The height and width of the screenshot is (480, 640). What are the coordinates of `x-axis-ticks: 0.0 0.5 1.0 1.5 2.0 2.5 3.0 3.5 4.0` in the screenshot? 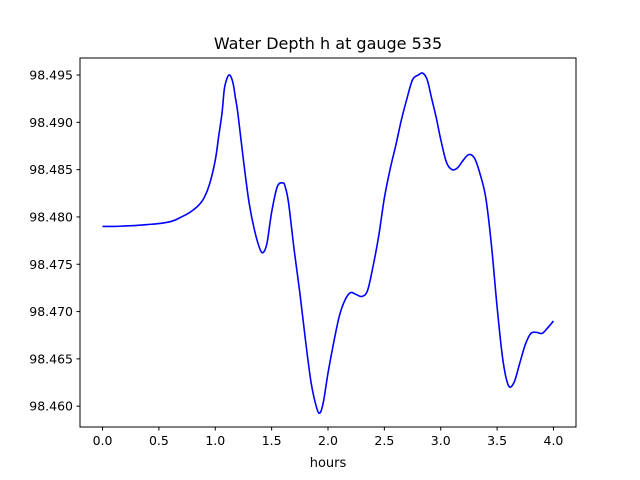 It's located at (328, 437).